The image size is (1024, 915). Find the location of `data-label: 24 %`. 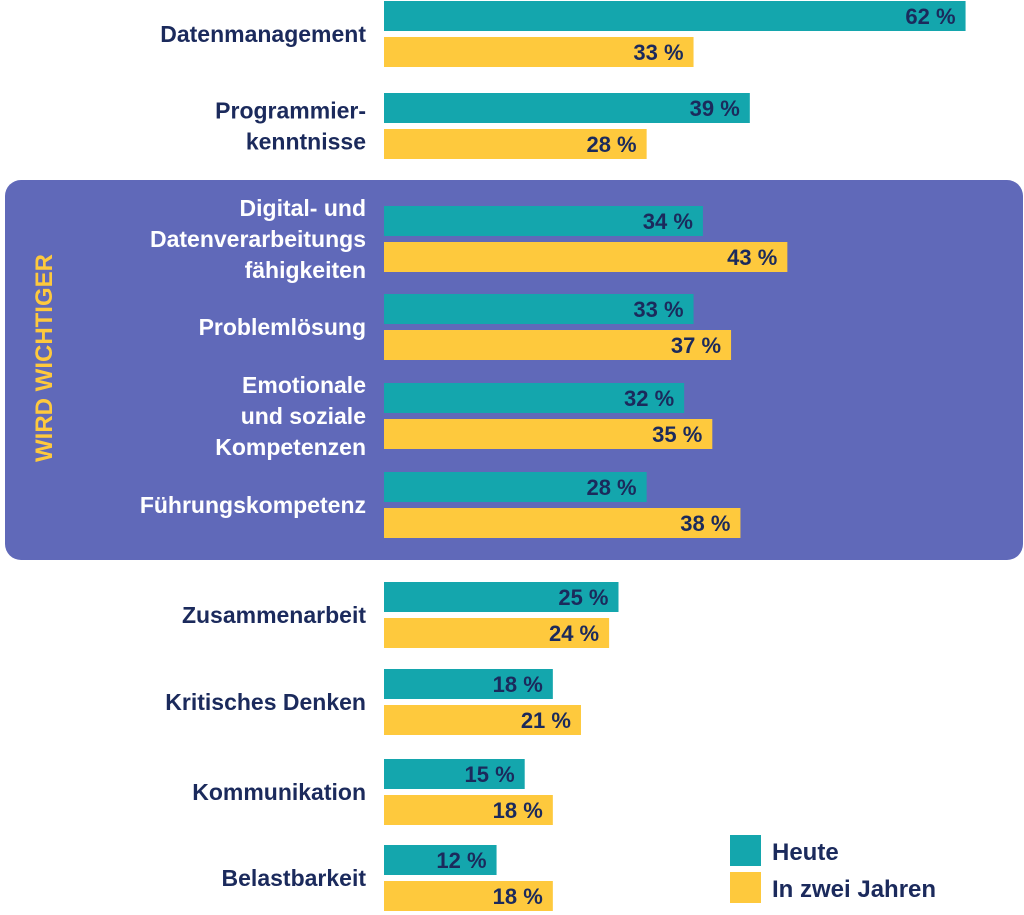

data-label: 24 % is located at coordinates (574, 633).